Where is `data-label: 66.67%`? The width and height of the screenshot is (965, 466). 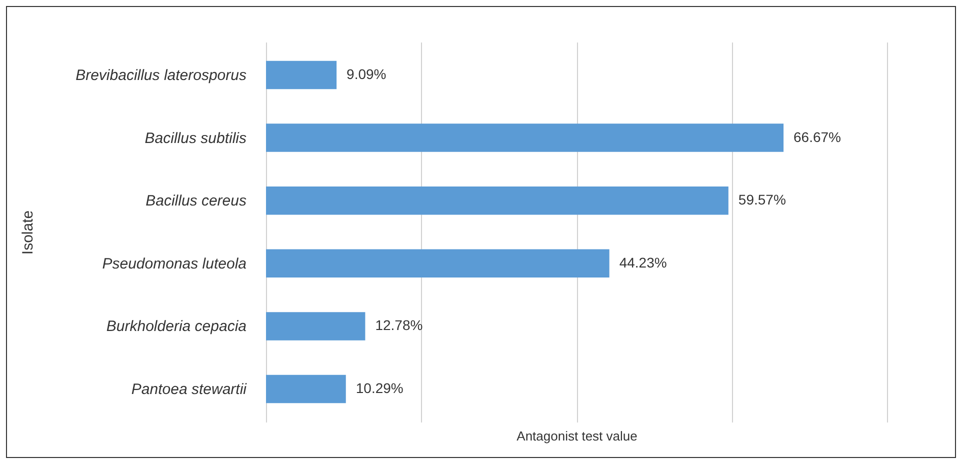
data-label: 66.67% is located at coordinates (818, 136).